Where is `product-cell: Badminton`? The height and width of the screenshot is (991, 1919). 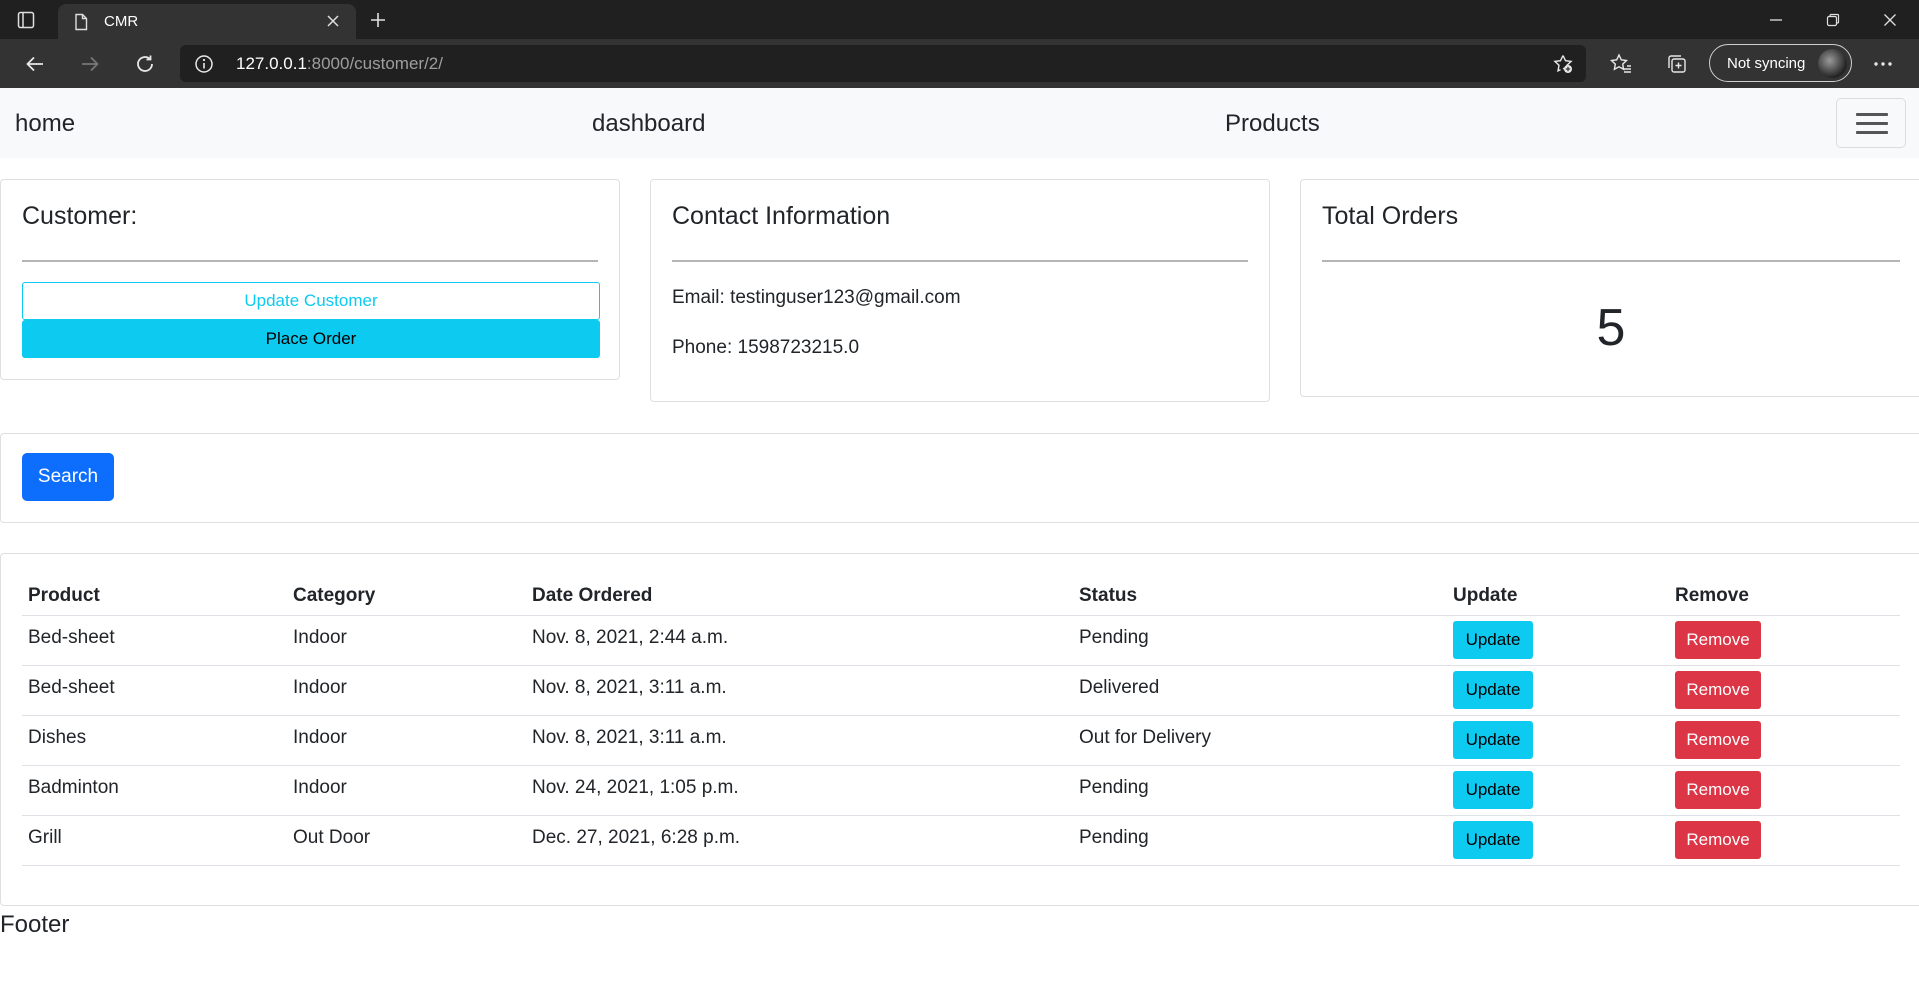
product-cell: Badminton is located at coordinates (154, 790).